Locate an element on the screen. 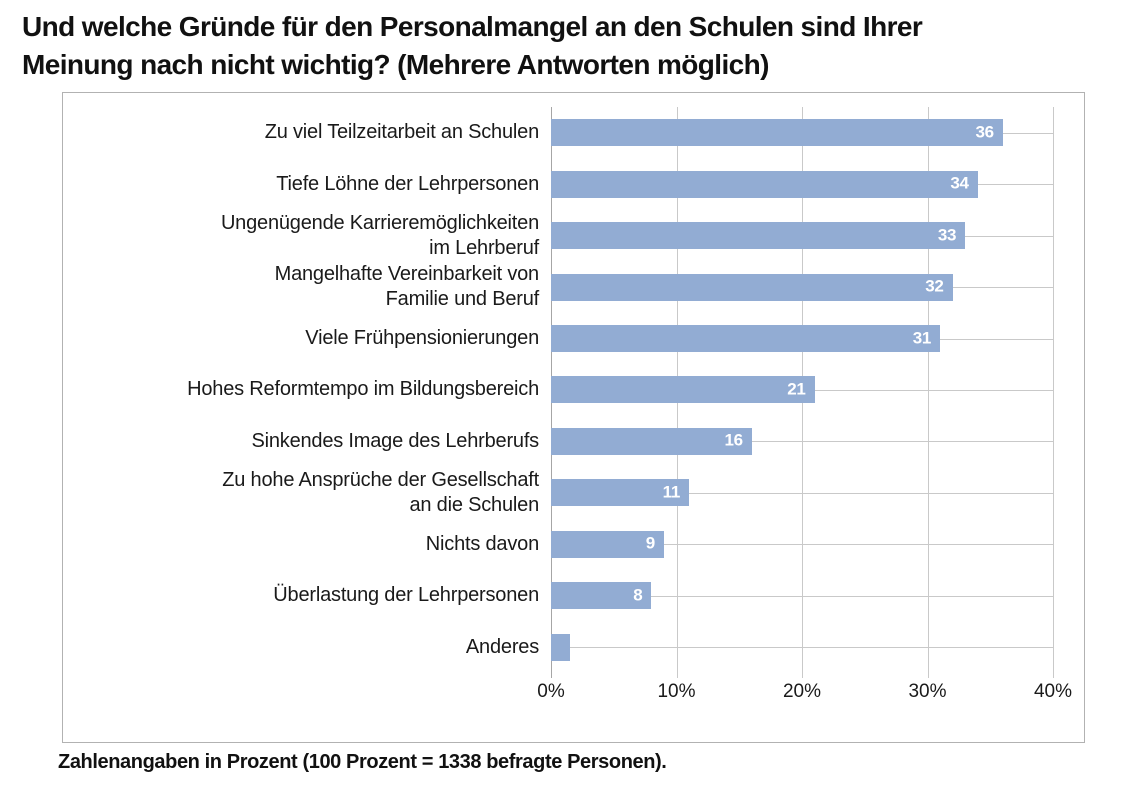 The width and height of the screenshot is (1140, 785). category-label-line: an die Schulen is located at coordinates (474, 504).